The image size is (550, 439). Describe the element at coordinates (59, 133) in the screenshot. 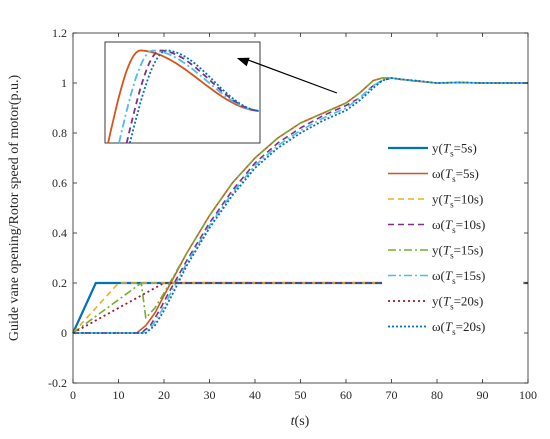

I see `y-tick-label: 0.8` at that location.